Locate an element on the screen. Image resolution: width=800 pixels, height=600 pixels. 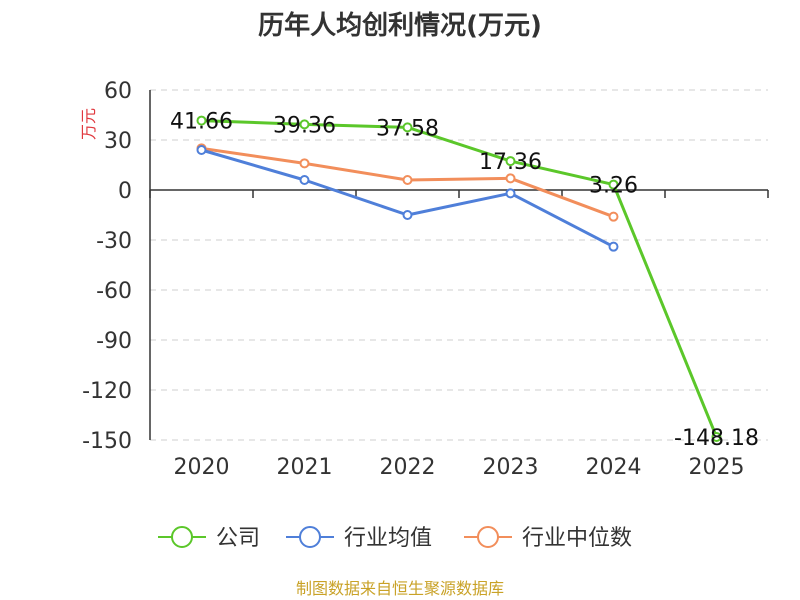
data-label: 17.36 is located at coordinates (510, 162).